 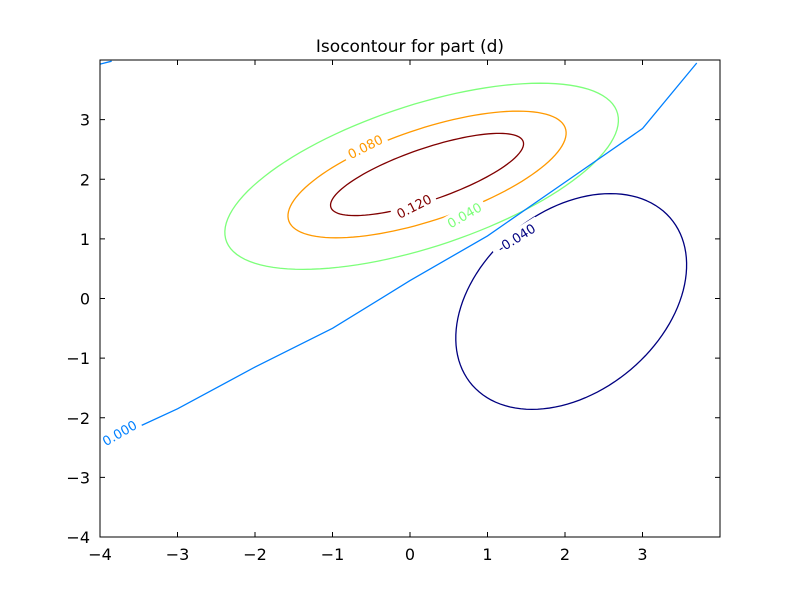 What do you see at coordinates (410, 554) in the screenshot?
I see `x-tick-label-4: 0` at bounding box center [410, 554].